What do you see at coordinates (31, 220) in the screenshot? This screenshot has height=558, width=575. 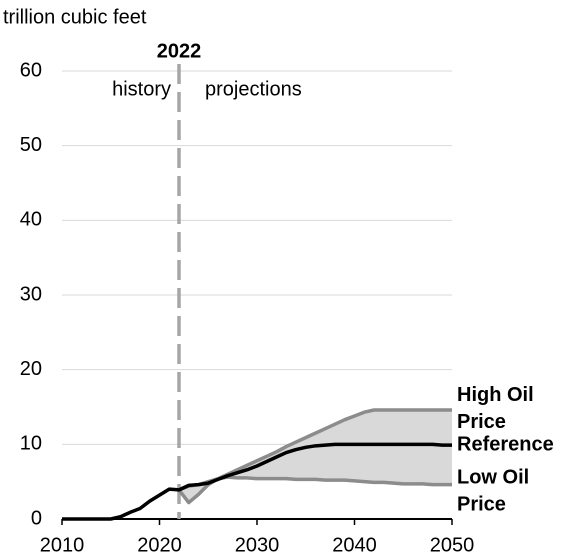 I see `y-tick-label: 40` at bounding box center [31, 220].